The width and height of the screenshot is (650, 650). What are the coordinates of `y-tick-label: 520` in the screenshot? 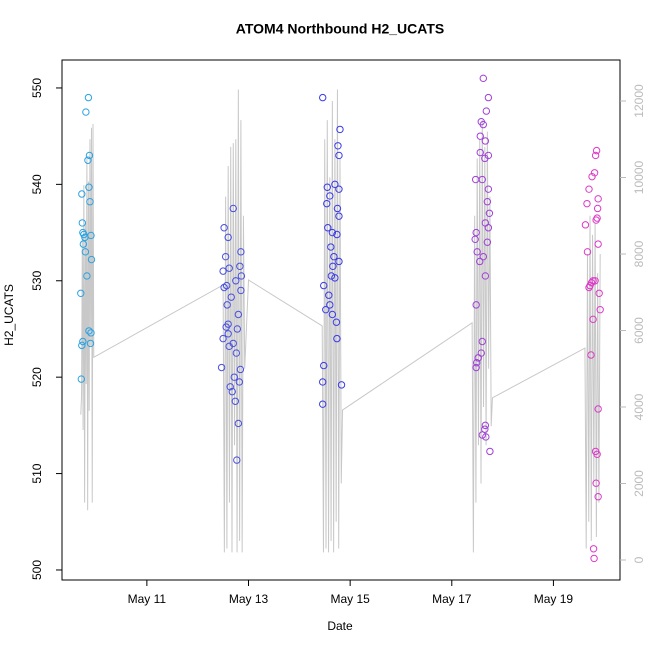 It's located at (37, 377).